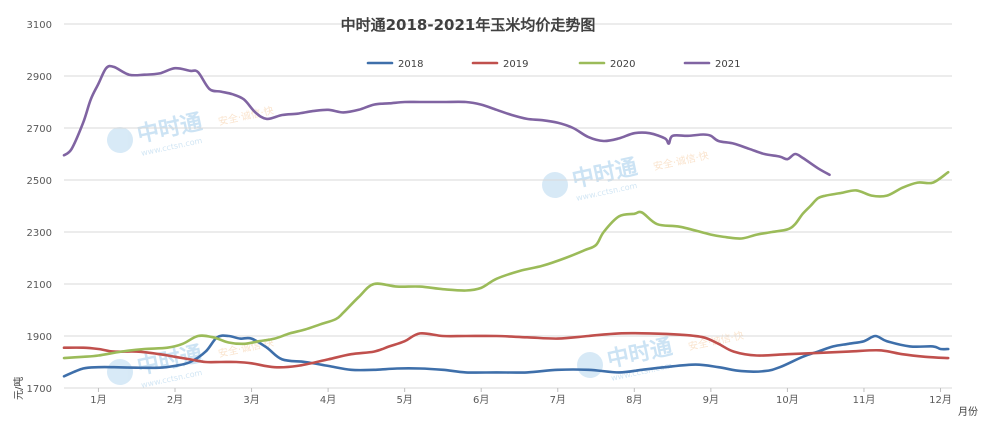  What do you see at coordinates (39, 285) in the screenshot?
I see `y-tick-label: 2100` at bounding box center [39, 285].